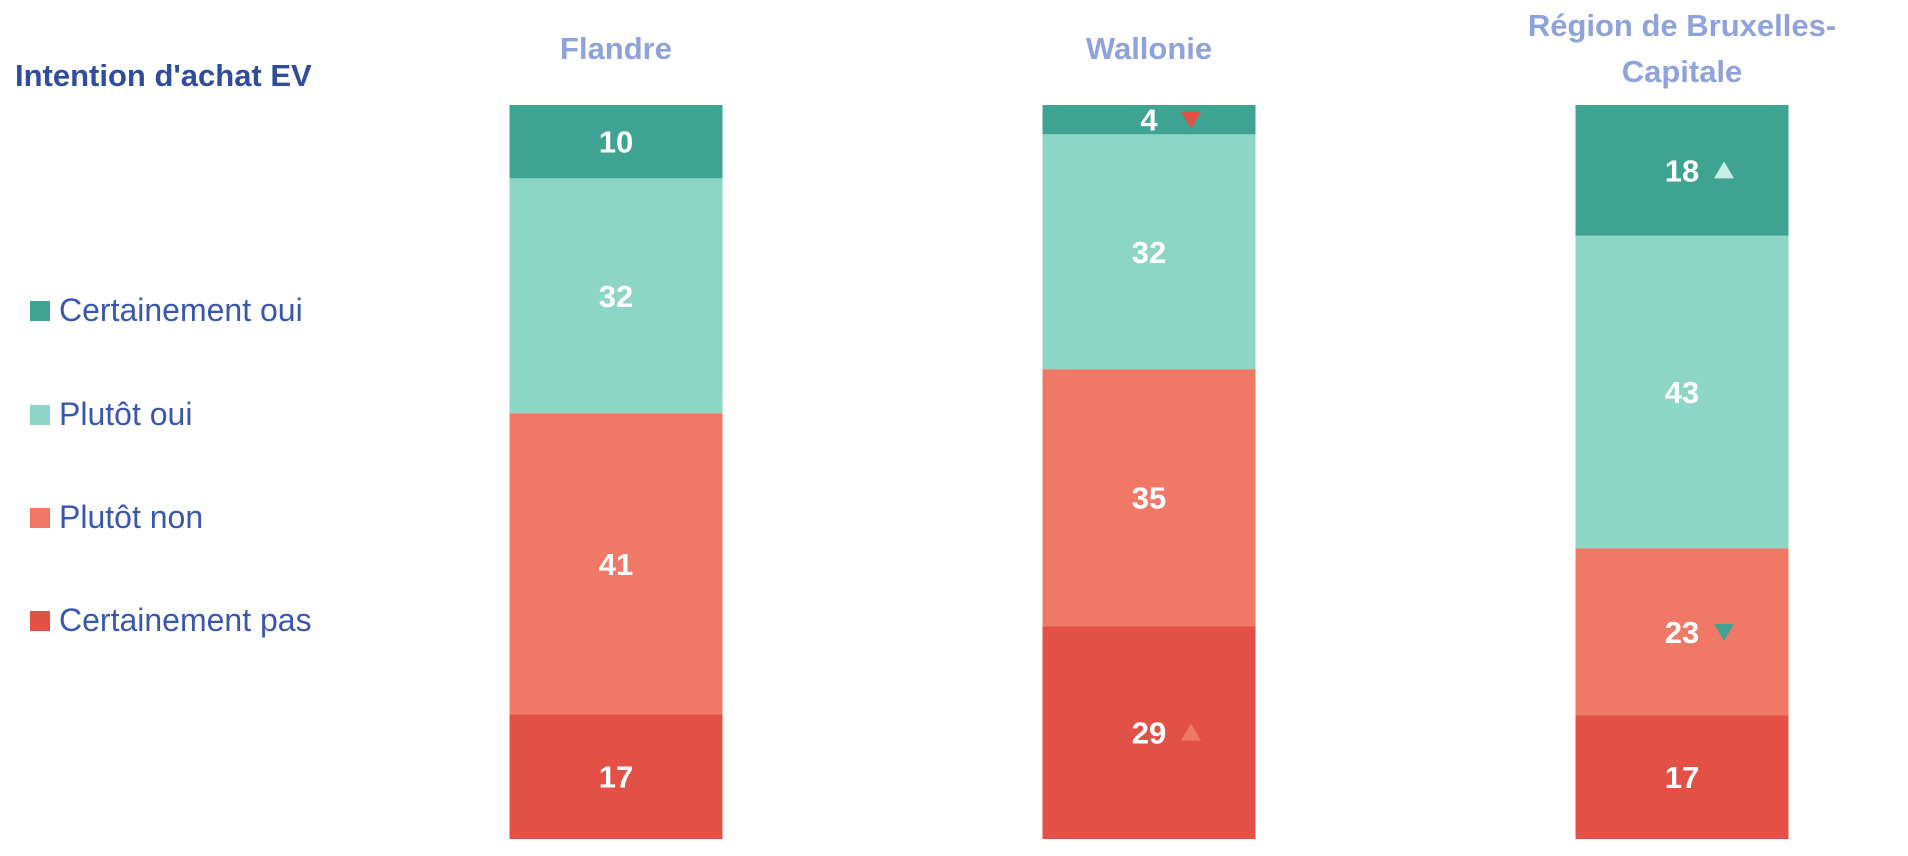 This screenshot has width=1908, height=856. What do you see at coordinates (131, 517) in the screenshot?
I see `legend-label: Plutôt non` at bounding box center [131, 517].